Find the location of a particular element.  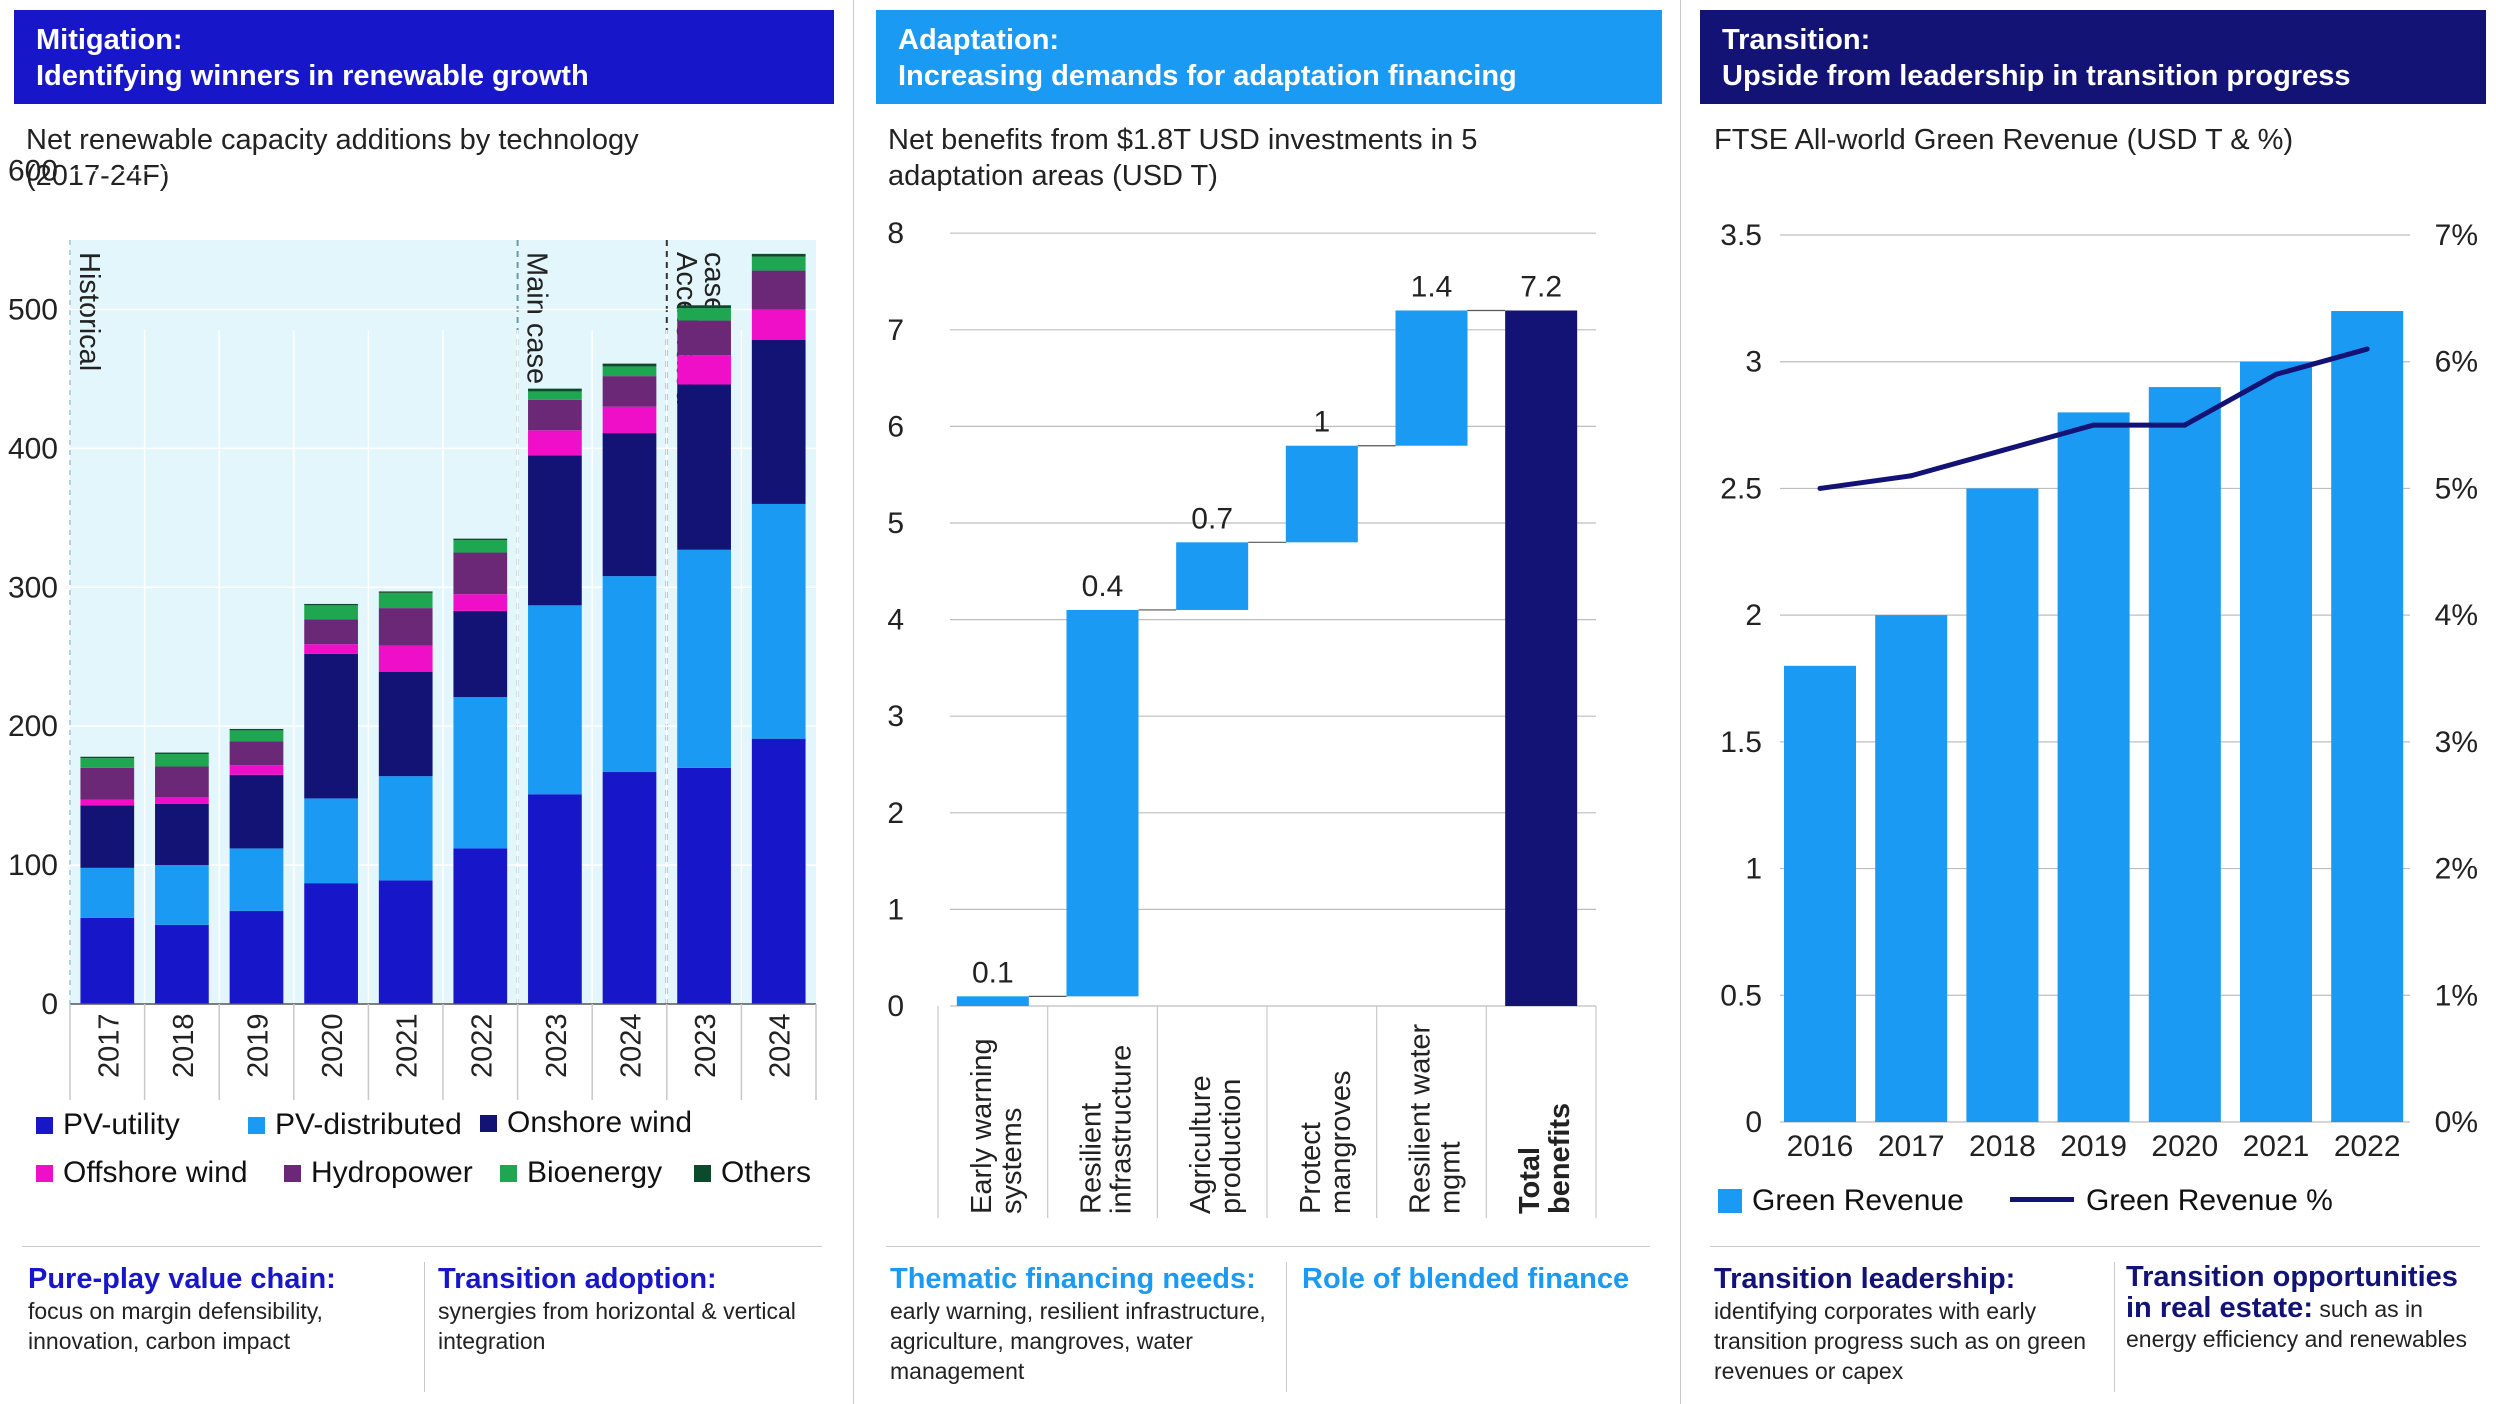

category-label-early-warning-systems: Early warningsystems is located at coordinates (997, 1126).